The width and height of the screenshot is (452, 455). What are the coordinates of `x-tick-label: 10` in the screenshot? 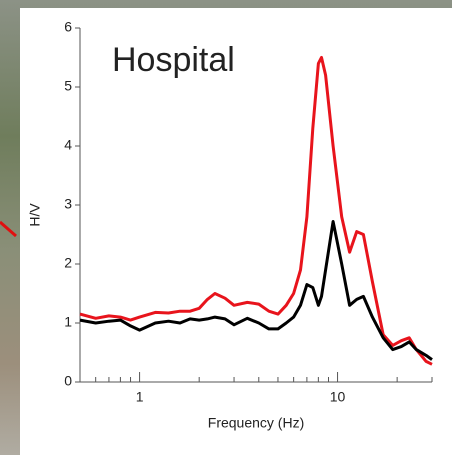 It's located at (338, 397).